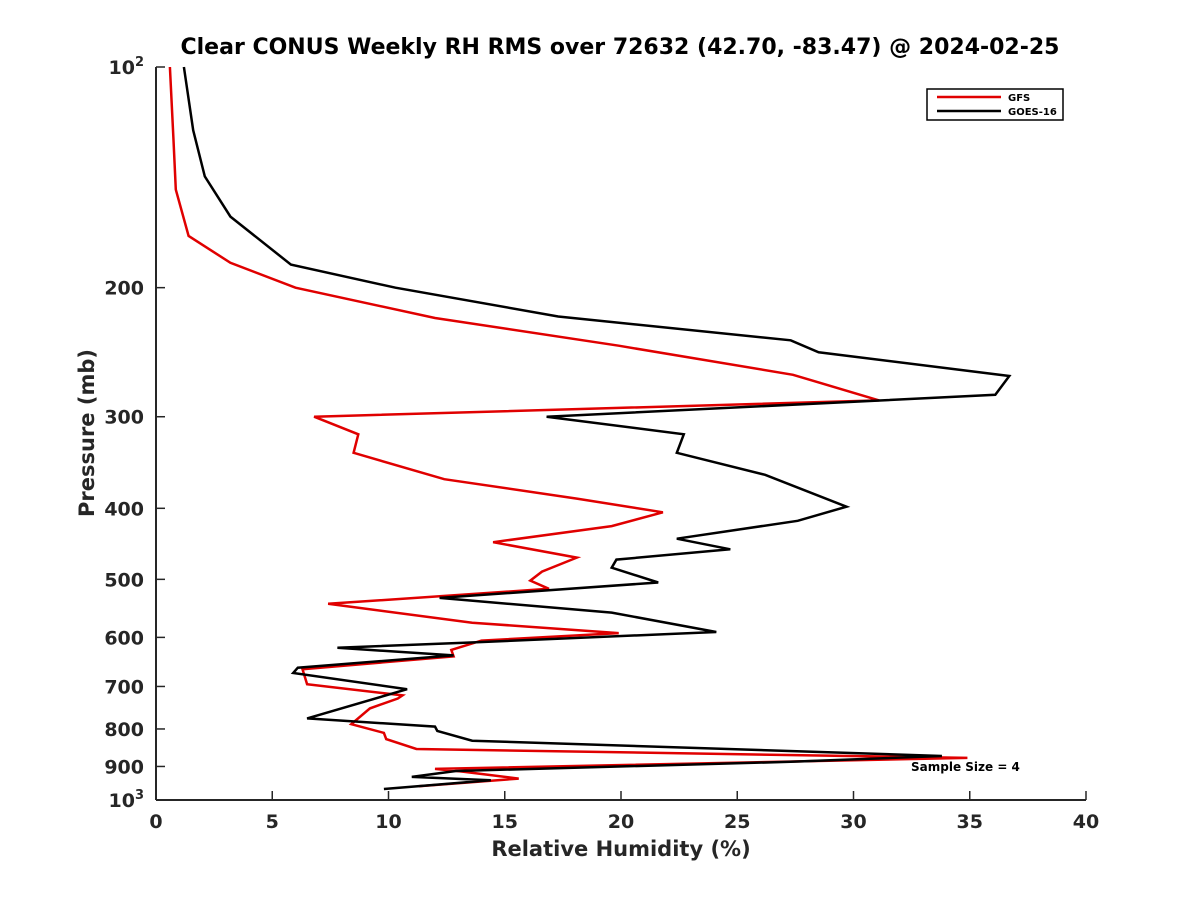 Image resolution: width=1200 pixels, height=900 pixels. I want to click on x-tick-label: 35, so click(970, 822).